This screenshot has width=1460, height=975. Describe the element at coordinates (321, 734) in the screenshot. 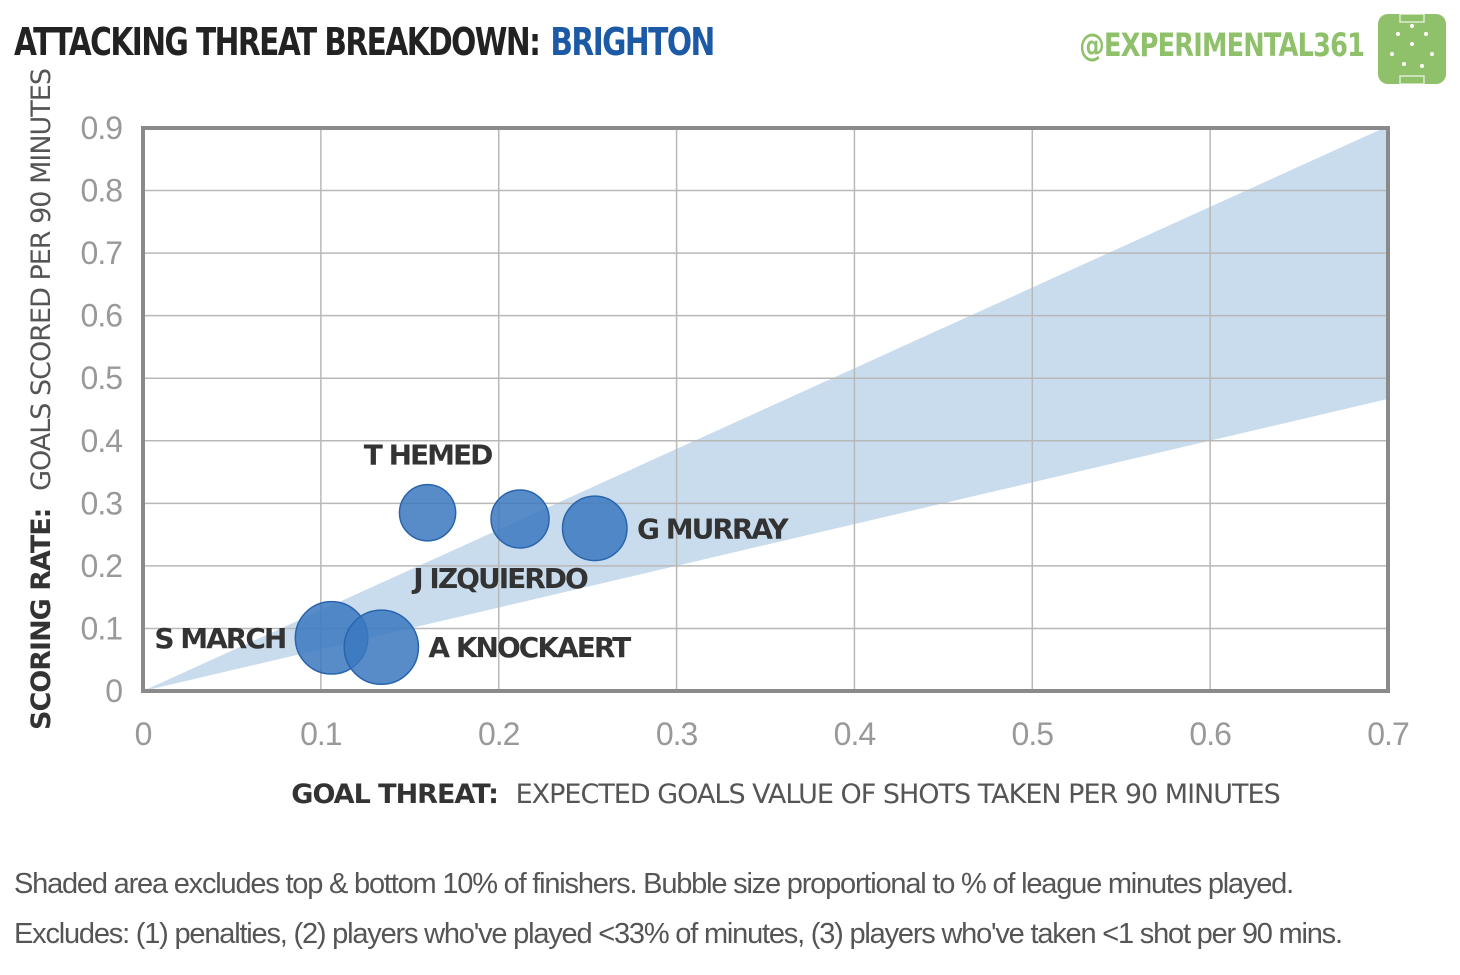

I see `x-tick-label: 0.1` at that location.